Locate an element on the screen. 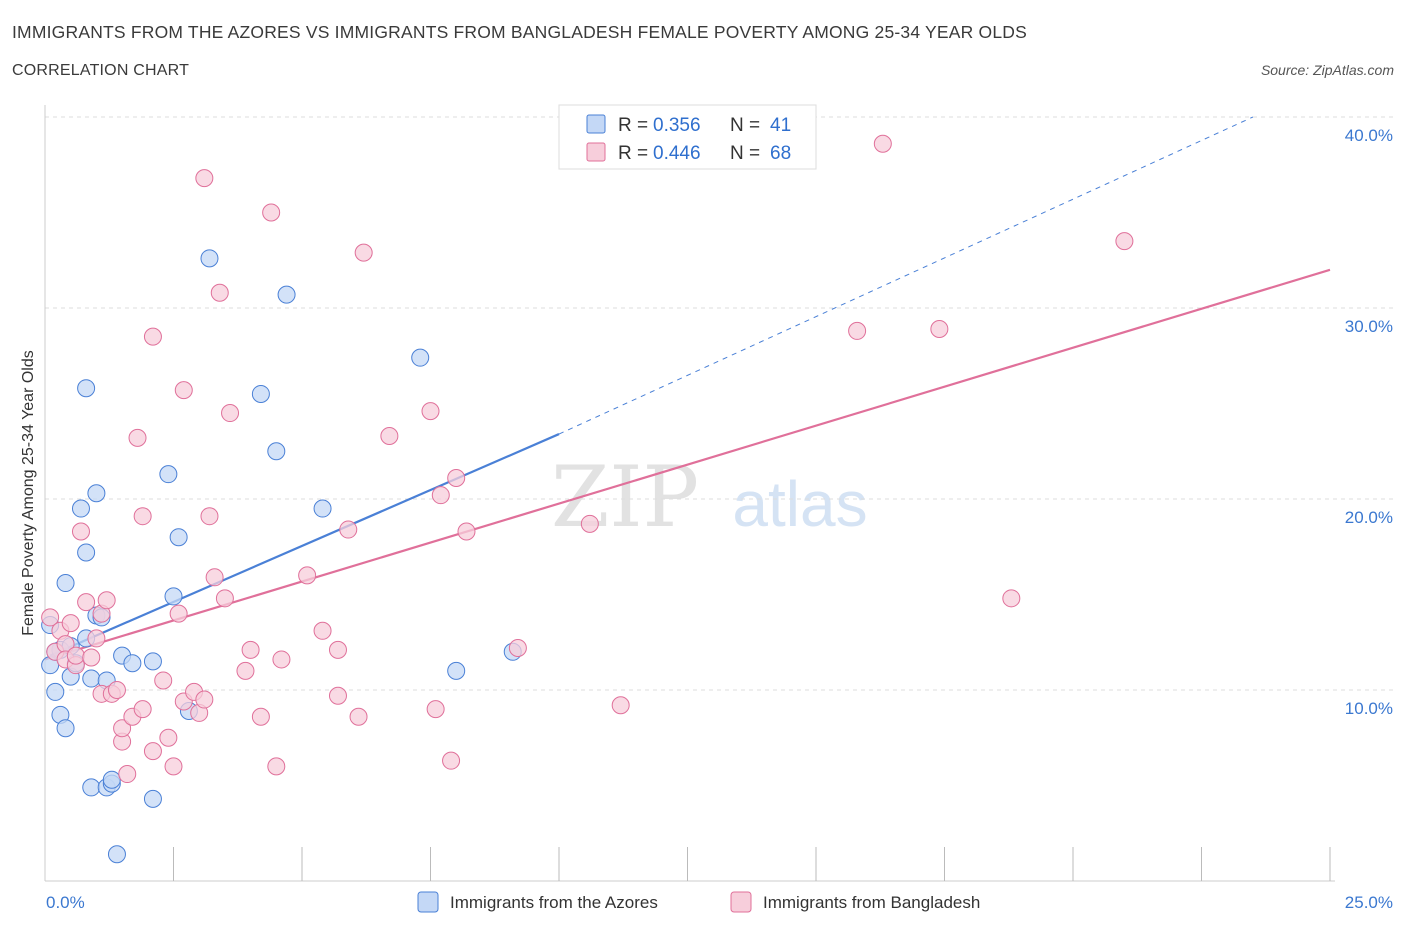 This screenshot has height=930, width=1406. x-tick-label-min: 0.0% is located at coordinates (65, 902).